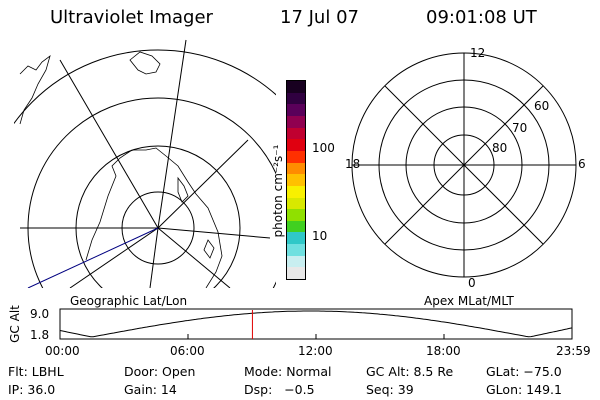  I want to click on polar-diagonal, so click(464, 165).